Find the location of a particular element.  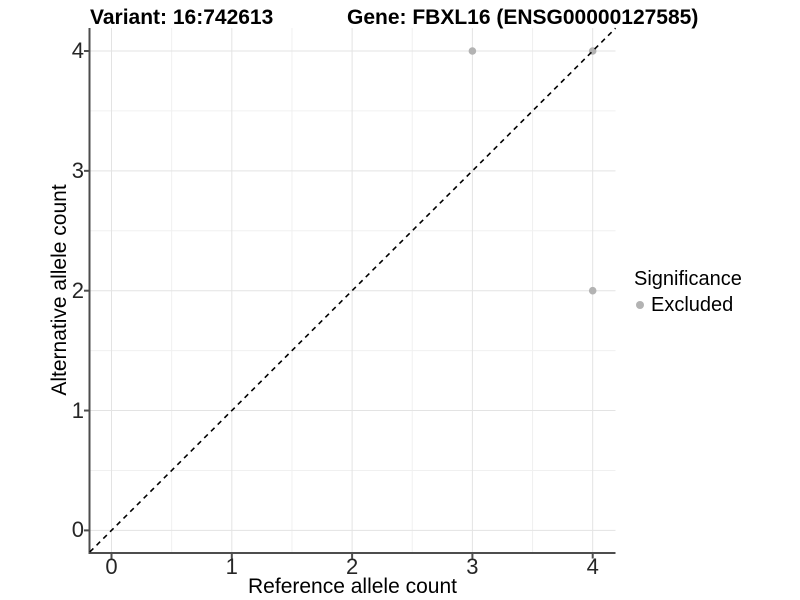

legend-title: Significance is located at coordinates (688, 279).